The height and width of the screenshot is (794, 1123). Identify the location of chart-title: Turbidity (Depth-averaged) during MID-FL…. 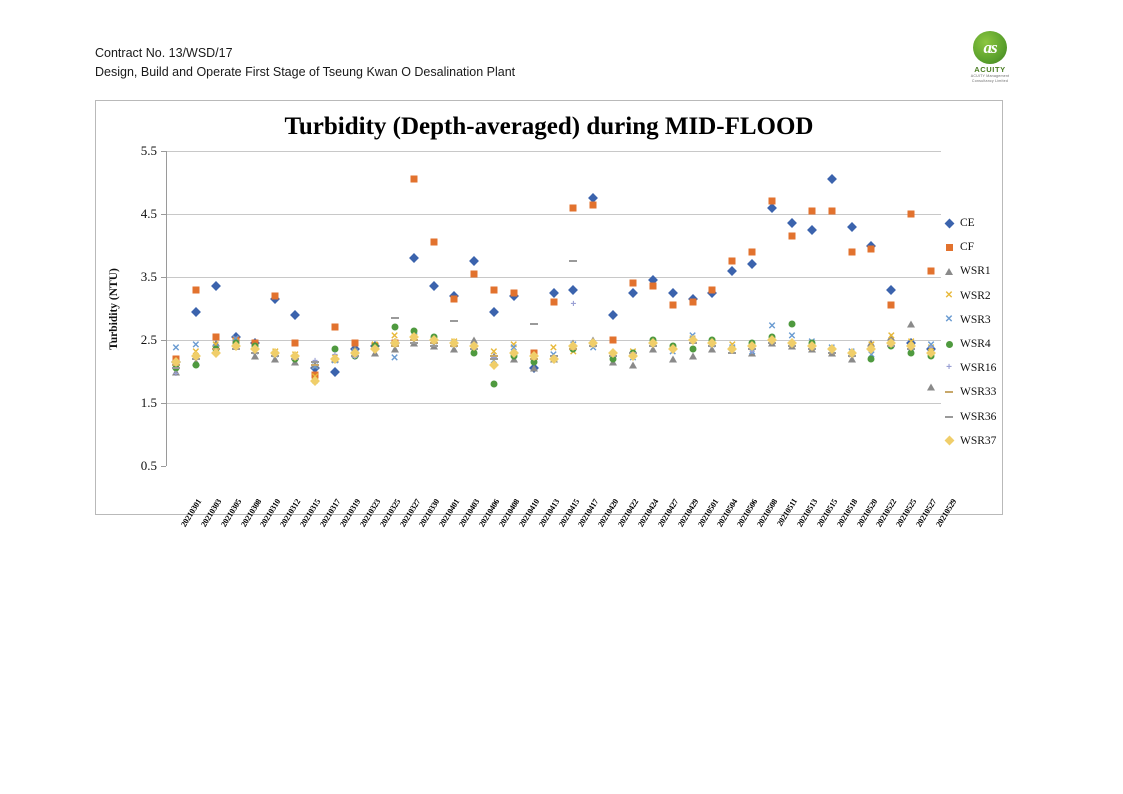
(549, 126).